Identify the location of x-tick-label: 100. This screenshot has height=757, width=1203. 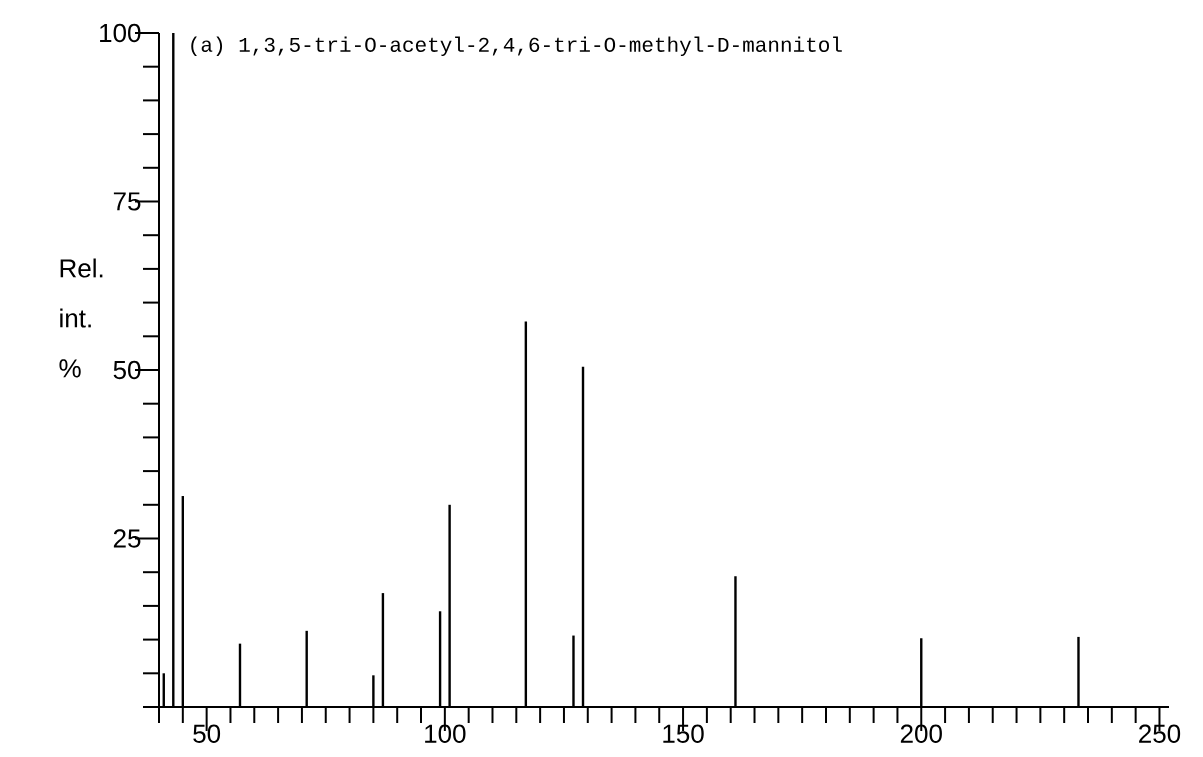
(445, 733).